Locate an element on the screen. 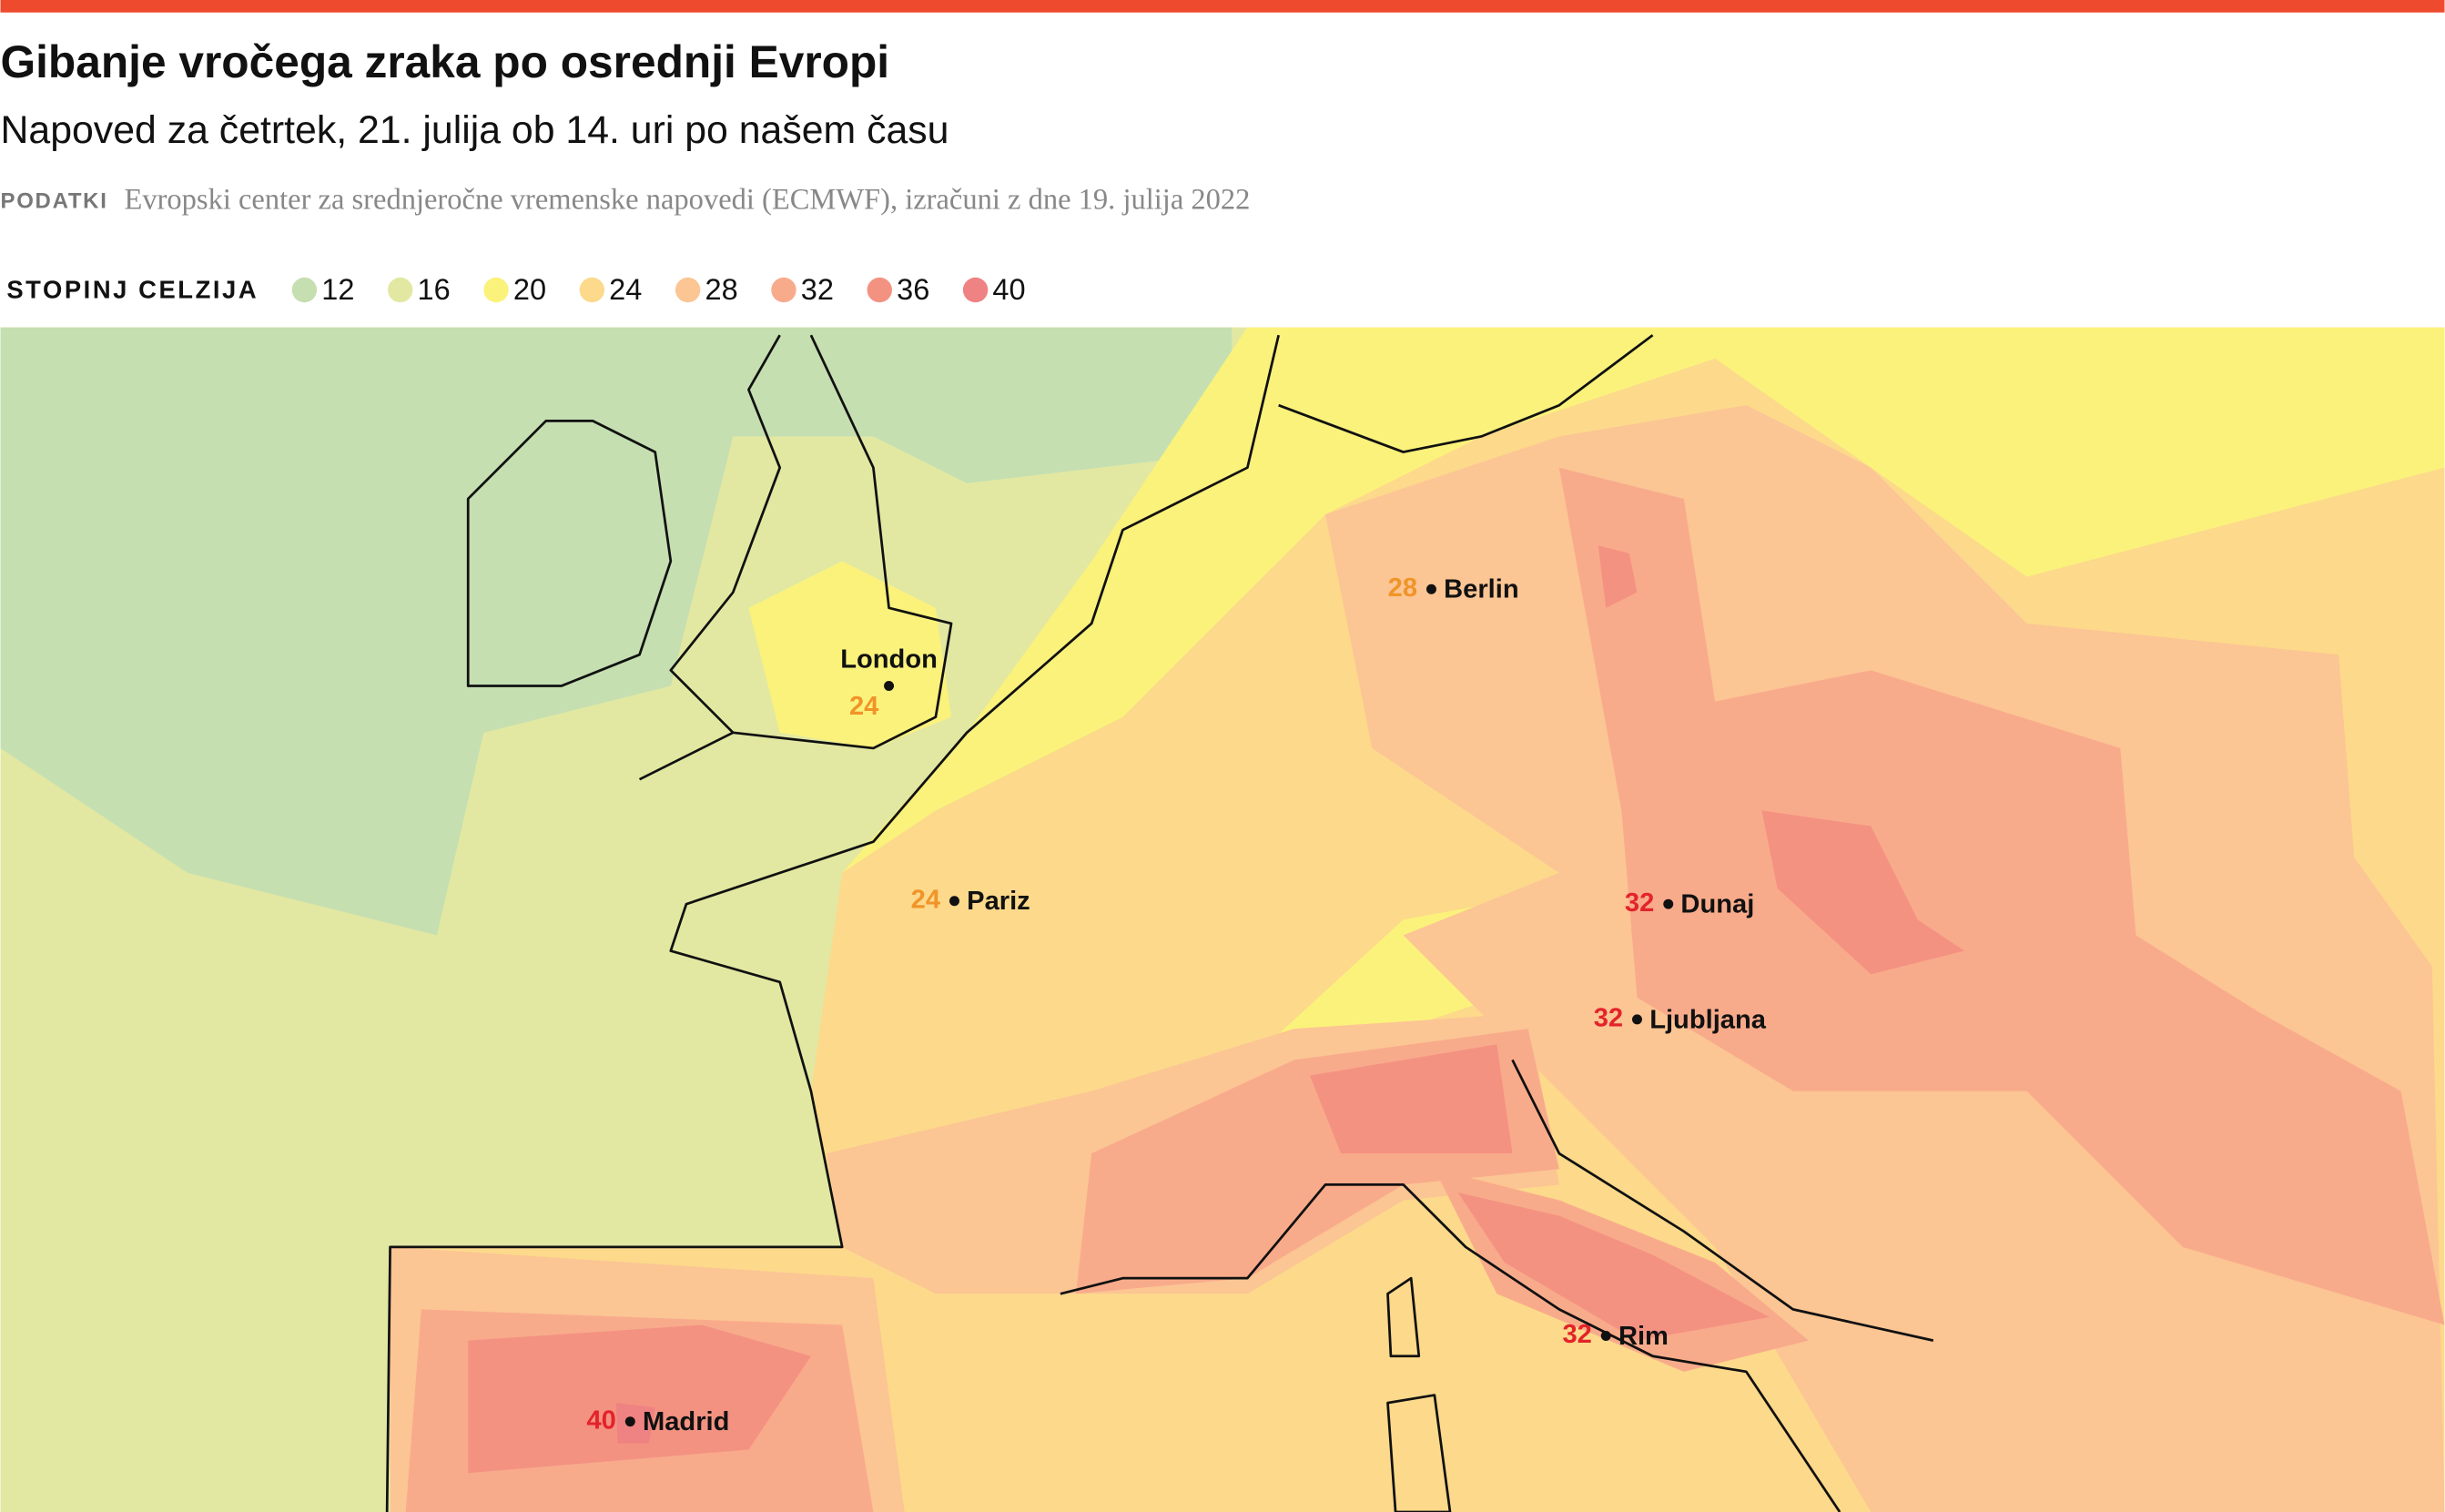  city-name: Pariz is located at coordinates (998, 901).